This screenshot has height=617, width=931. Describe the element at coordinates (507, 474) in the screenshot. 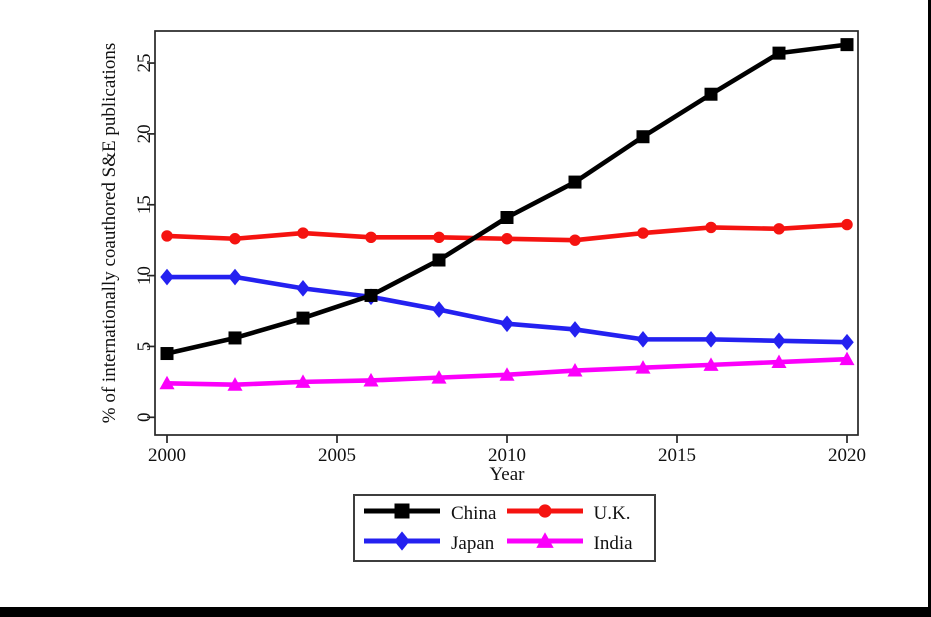

I see `x-axis-title: Year` at that location.